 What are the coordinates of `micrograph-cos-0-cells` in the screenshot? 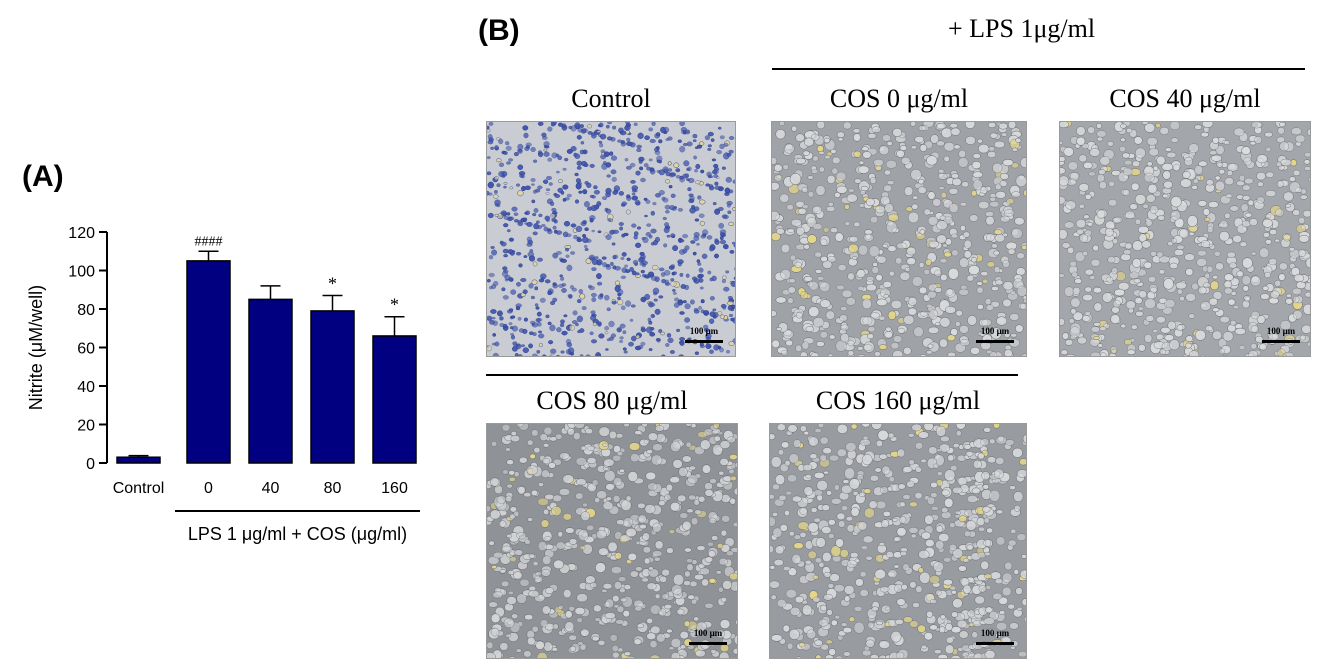 It's located at (899, 239).